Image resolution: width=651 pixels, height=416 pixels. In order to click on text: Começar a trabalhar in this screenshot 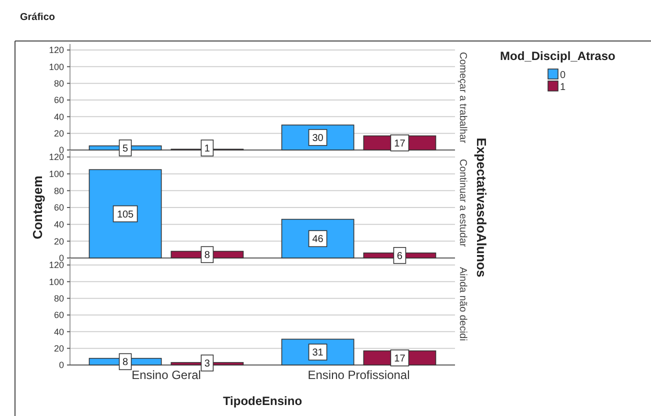, I will do `click(462, 98)`.